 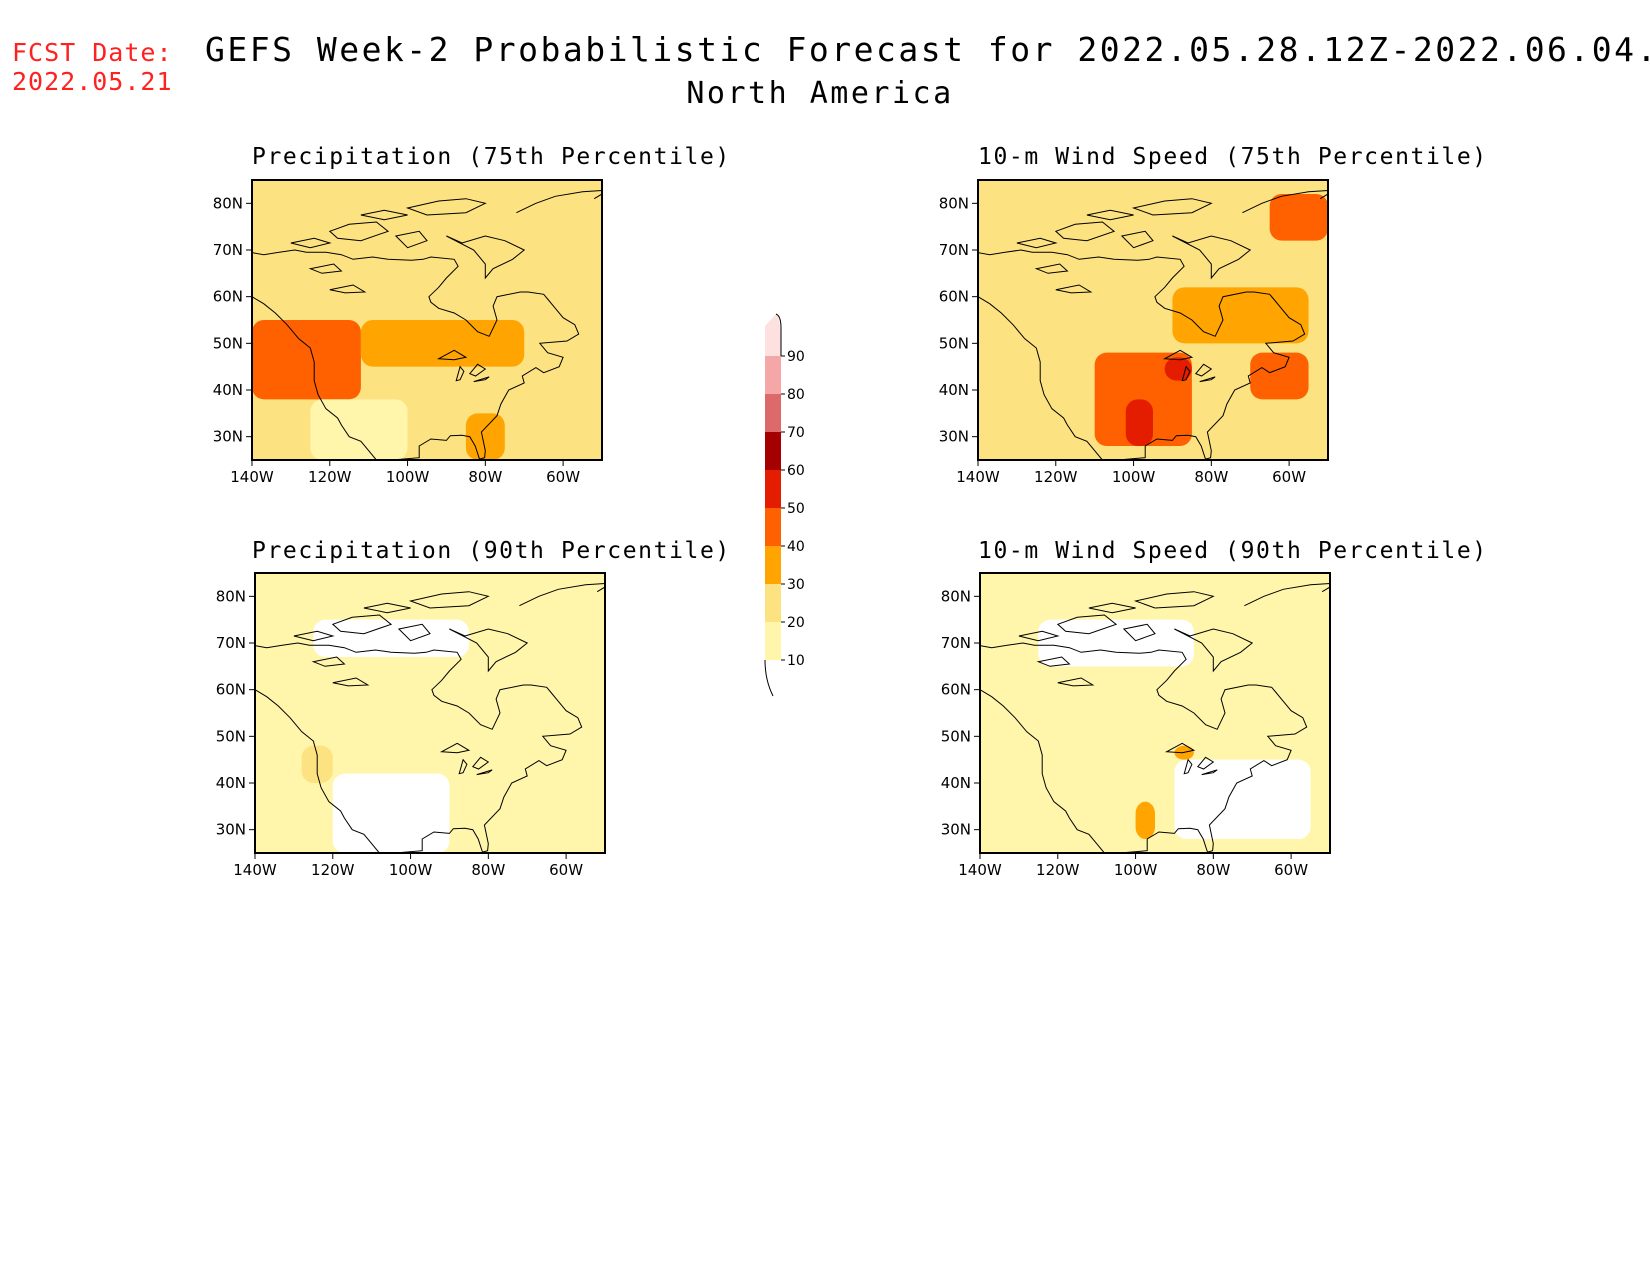 I want to click on region-eastern-us, so click(x=1242, y=799).